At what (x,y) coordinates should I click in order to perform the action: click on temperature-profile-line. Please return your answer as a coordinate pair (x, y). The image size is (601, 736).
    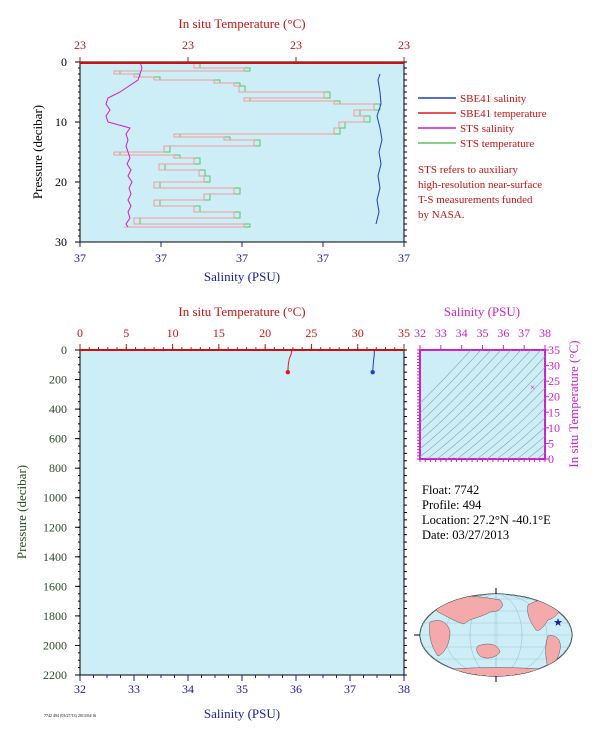
    Looking at the image, I should click on (290, 361).